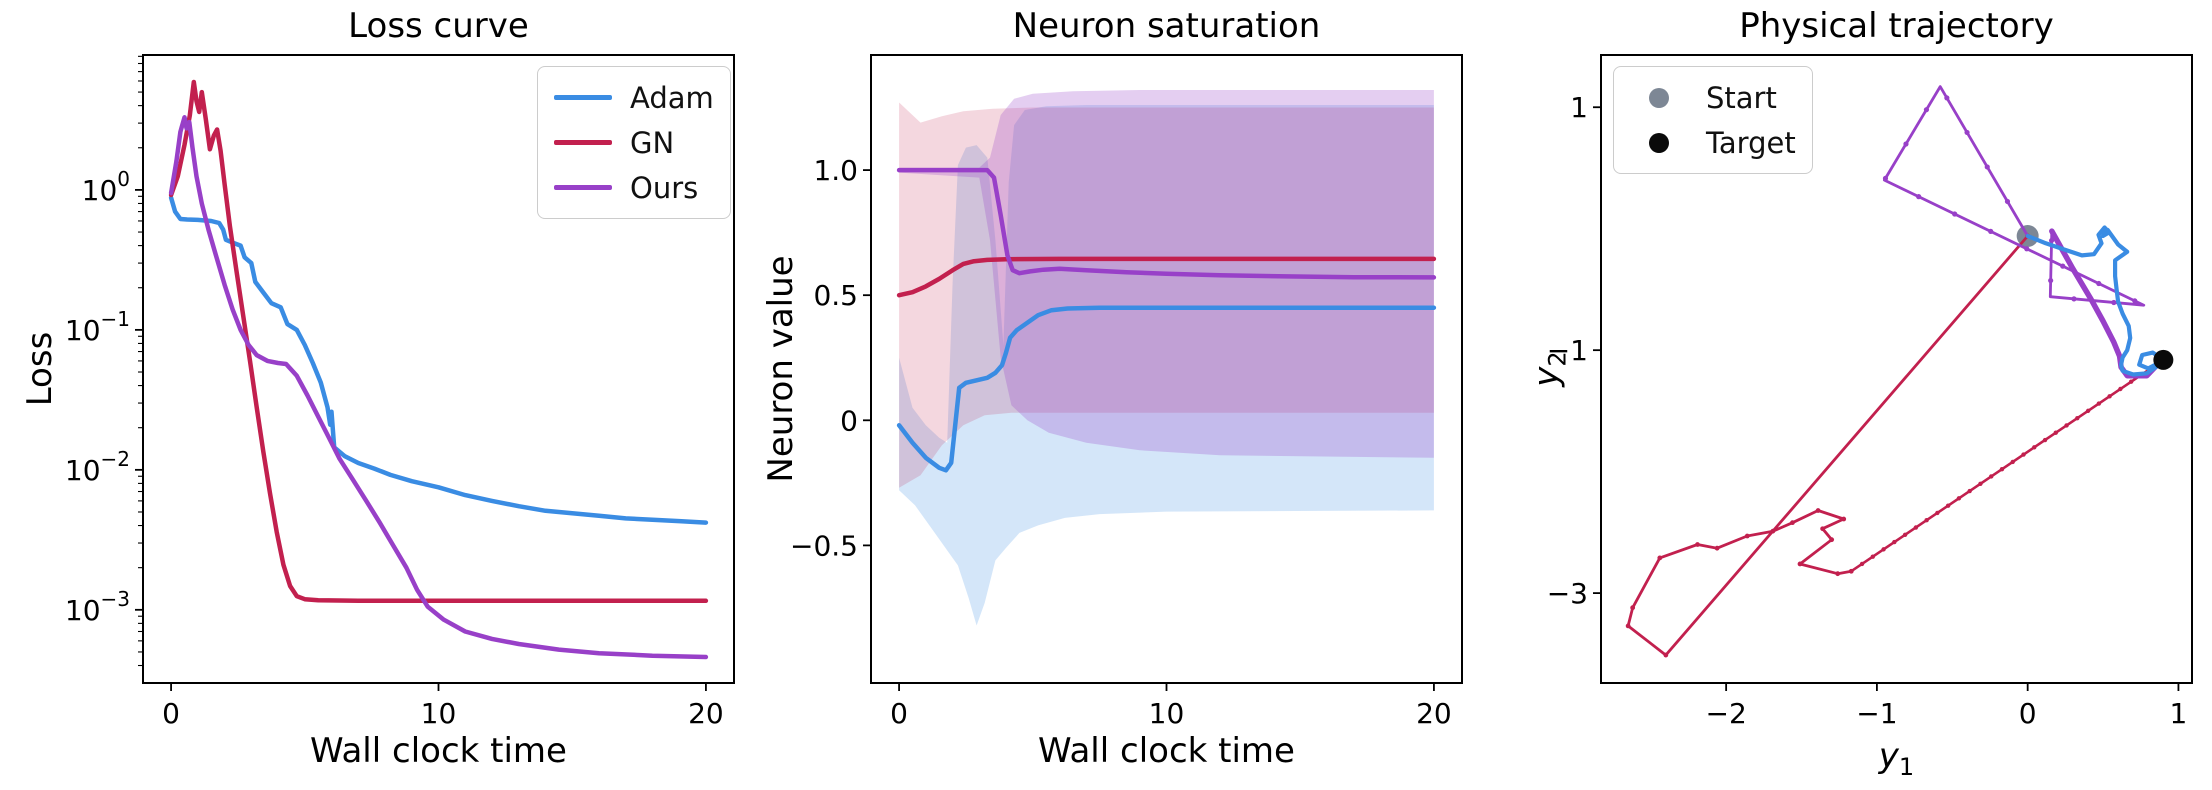 Image resolution: width=2212 pixels, height=790 pixels. Describe the element at coordinates (1888, 756) in the screenshot. I see `chart3-xlabel-base: y` at that location.